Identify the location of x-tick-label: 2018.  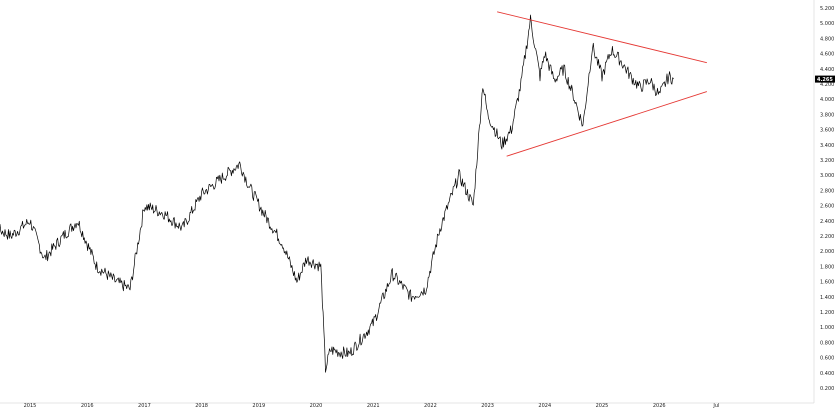
(201, 406).